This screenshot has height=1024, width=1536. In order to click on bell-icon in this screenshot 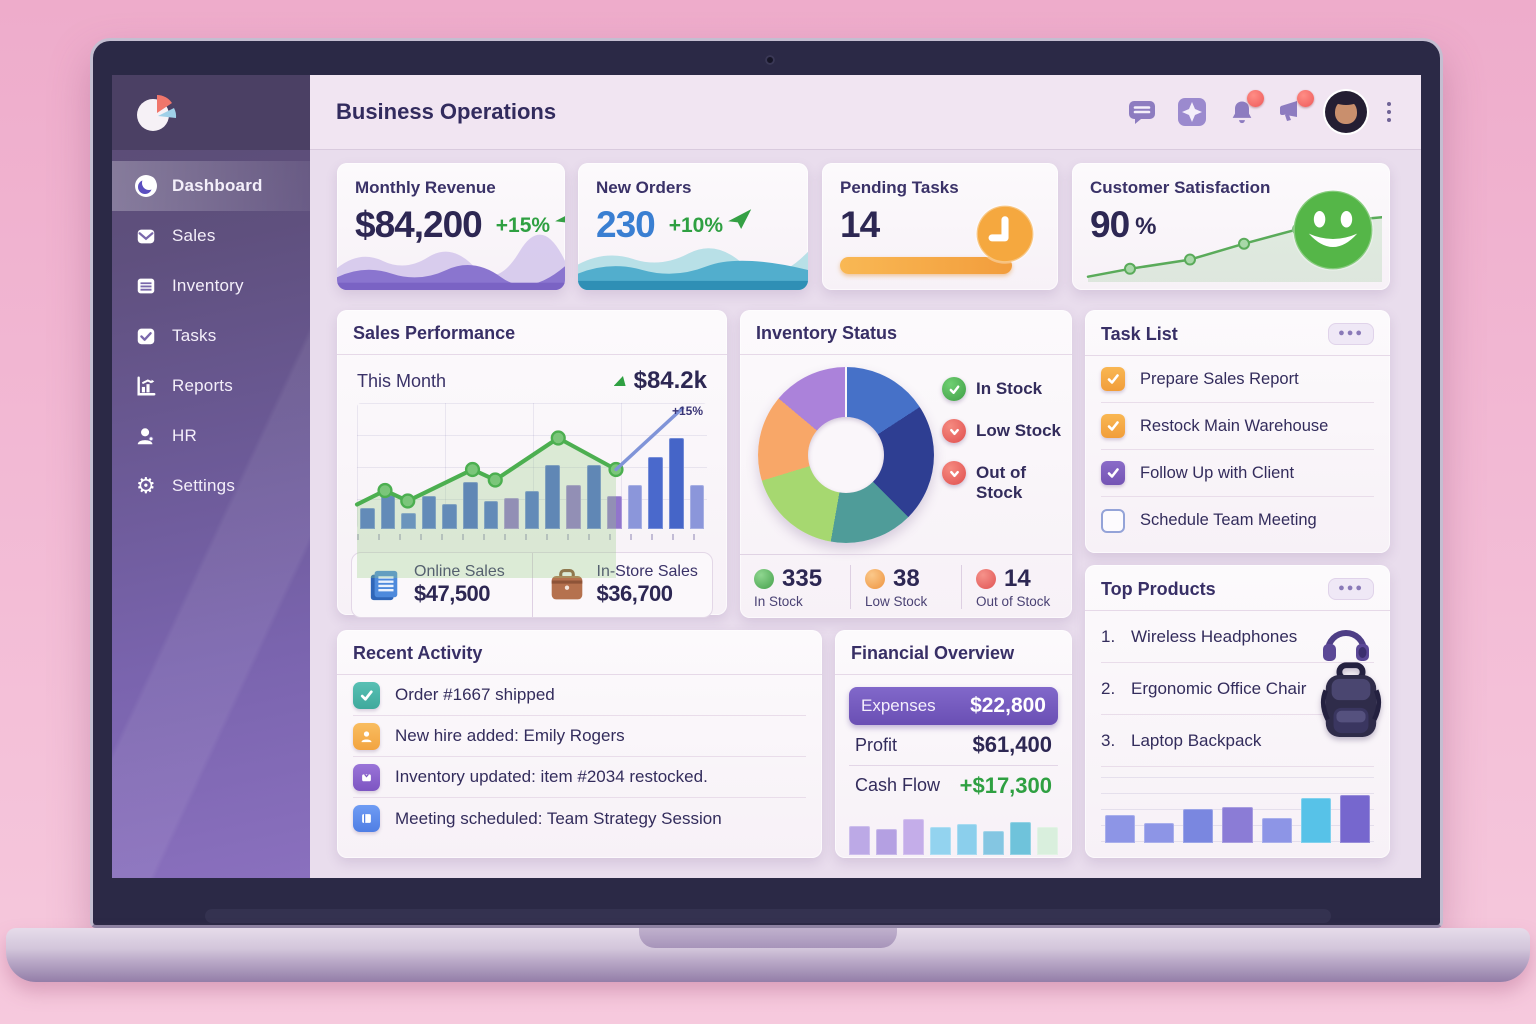, I will do `click(1244, 109)`.